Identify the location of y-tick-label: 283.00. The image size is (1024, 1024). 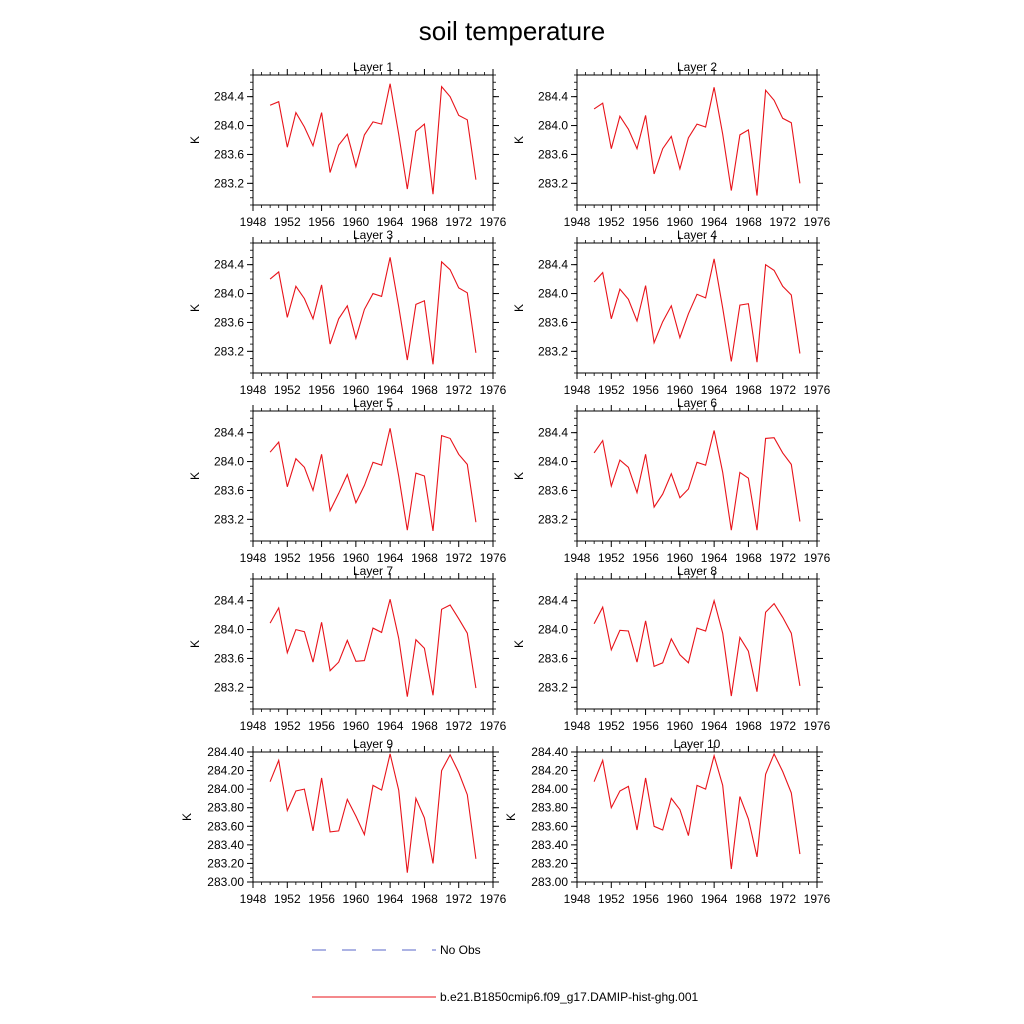
(549, 882).